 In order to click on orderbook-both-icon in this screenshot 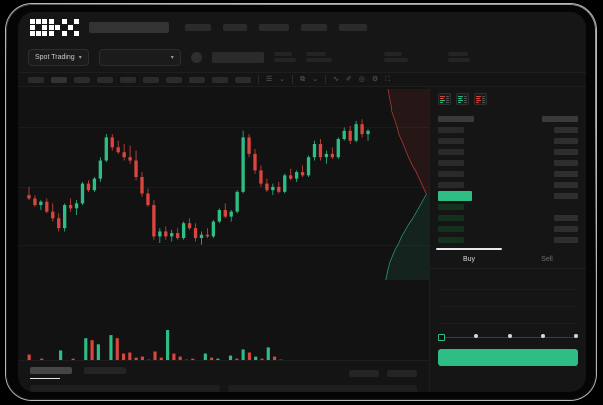, I will do `click(444, 99)`.